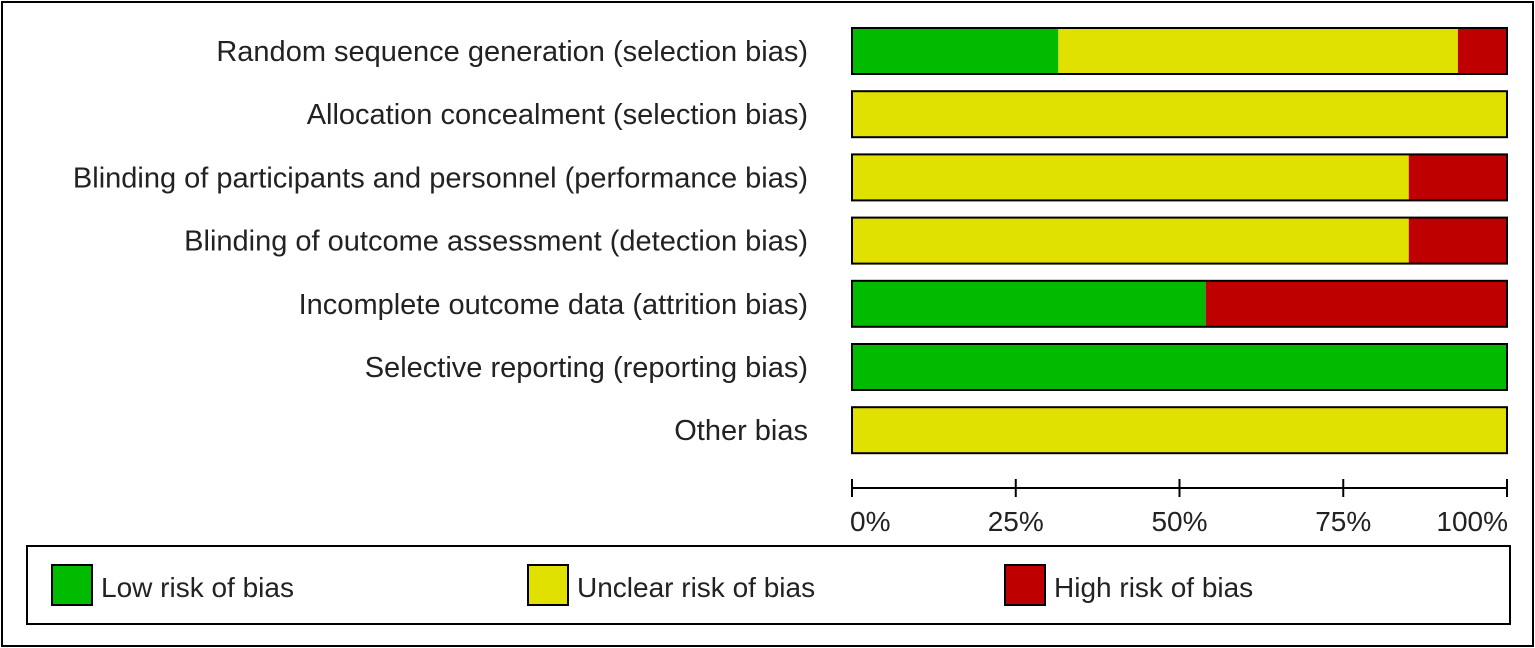  I want to click on legend-label: Unclear risk of bias, so click(696, 587).